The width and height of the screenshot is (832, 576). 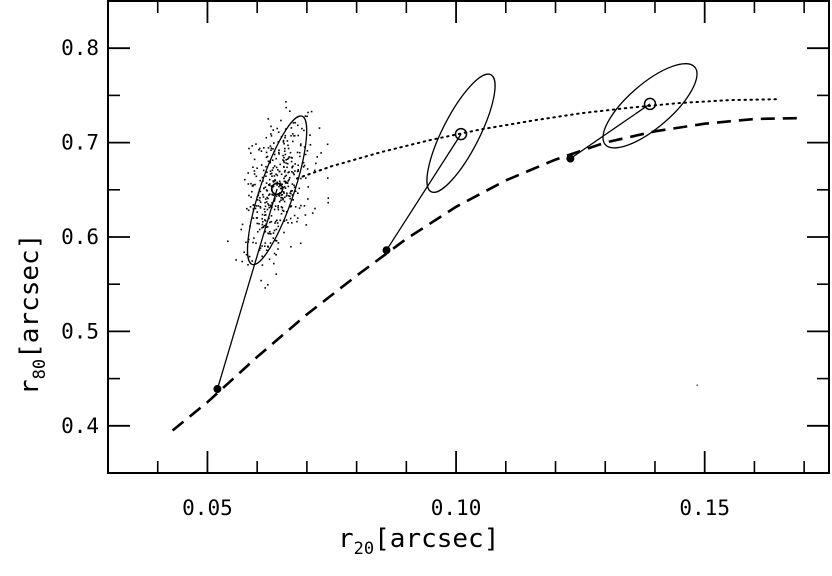 I want to click on x-axis-label-sub: 20, so click(x=364, y=549).